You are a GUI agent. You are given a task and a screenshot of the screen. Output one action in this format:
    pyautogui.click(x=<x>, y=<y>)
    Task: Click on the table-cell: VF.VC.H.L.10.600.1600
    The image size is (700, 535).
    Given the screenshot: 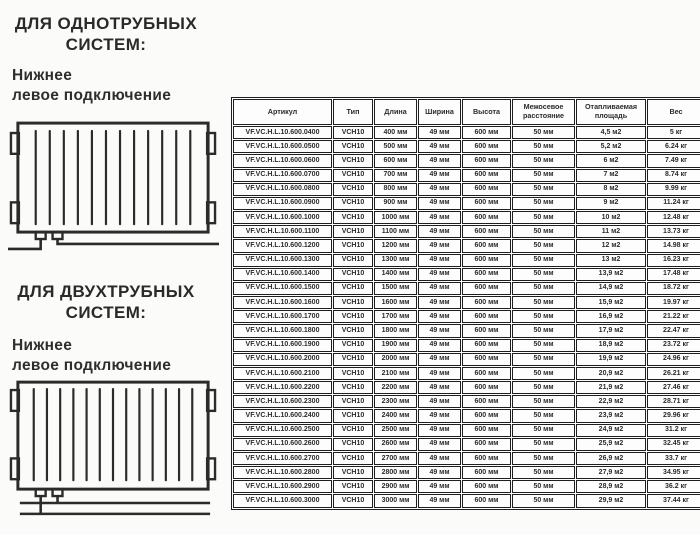 What is the action you would take?
    pyautogui.click(x=282, y=303)
    